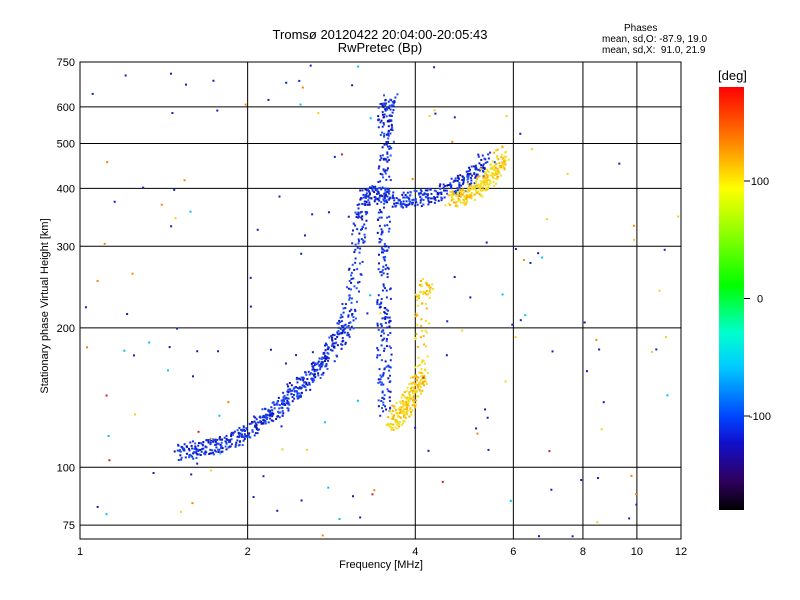 The image size is (800, 600). I want to click on y-tick-label: 400, so click(66, 189).